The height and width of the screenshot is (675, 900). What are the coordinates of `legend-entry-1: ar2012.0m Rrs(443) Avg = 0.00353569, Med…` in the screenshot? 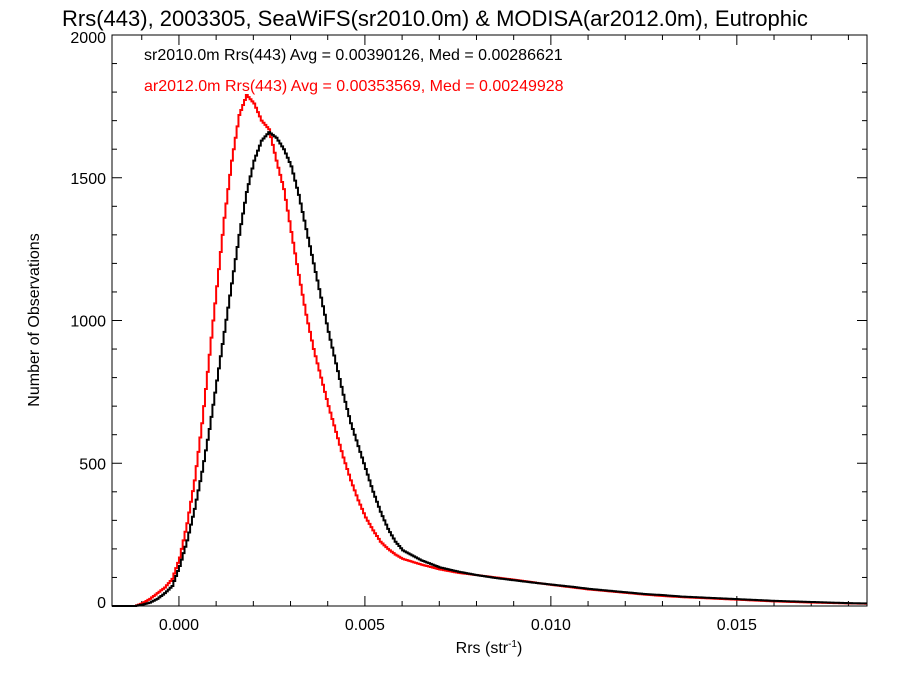 It's located at (354, 86).